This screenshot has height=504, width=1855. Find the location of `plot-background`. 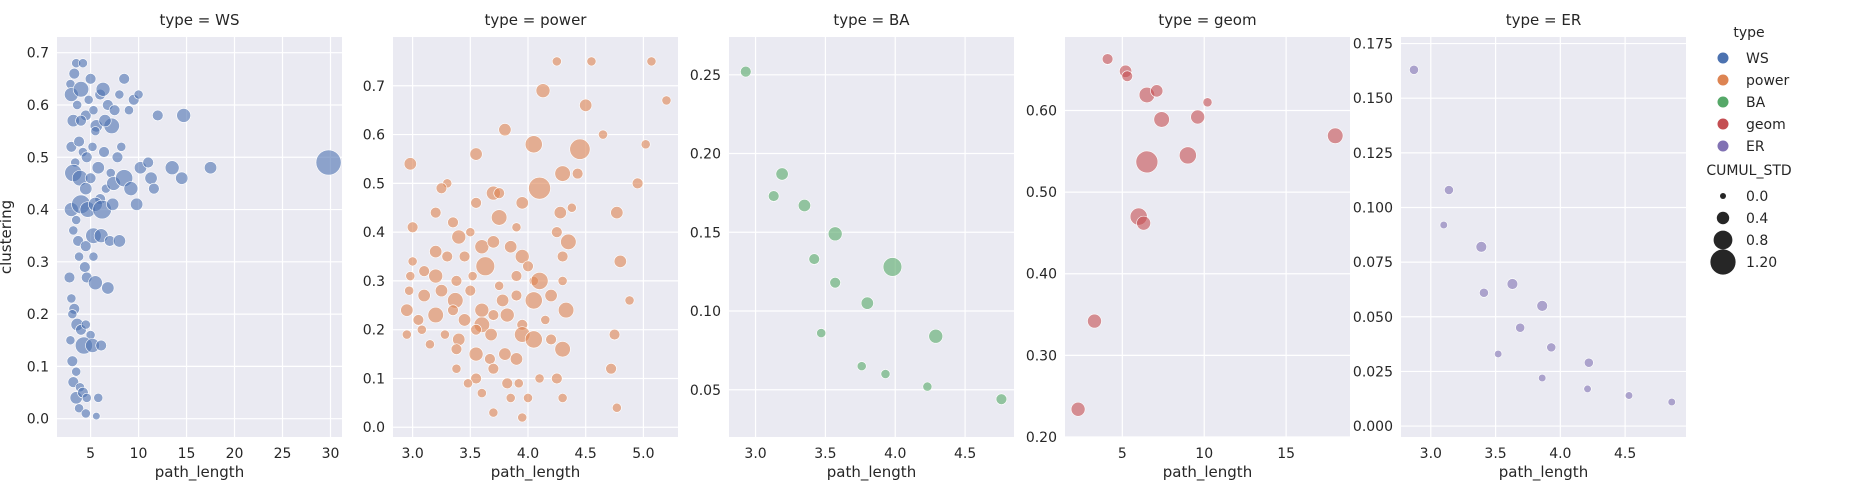

plot-background is located at coordinates (1207, 237).